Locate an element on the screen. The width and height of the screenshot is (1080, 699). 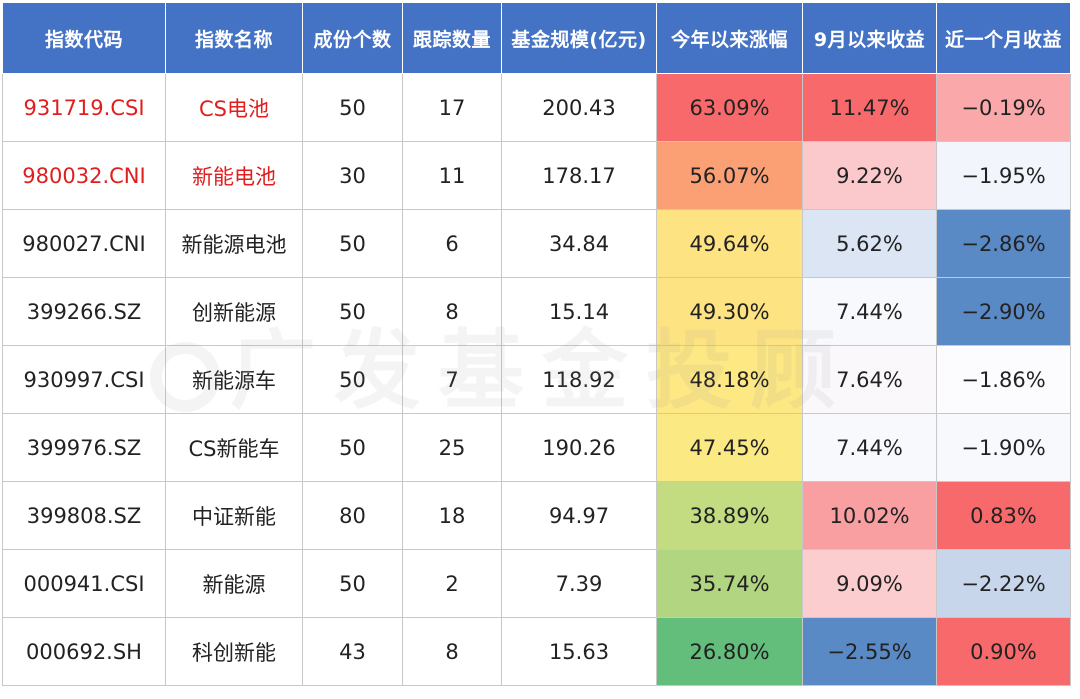
since-september-return-cell: 9.09% is located at coordinates (869, 583).